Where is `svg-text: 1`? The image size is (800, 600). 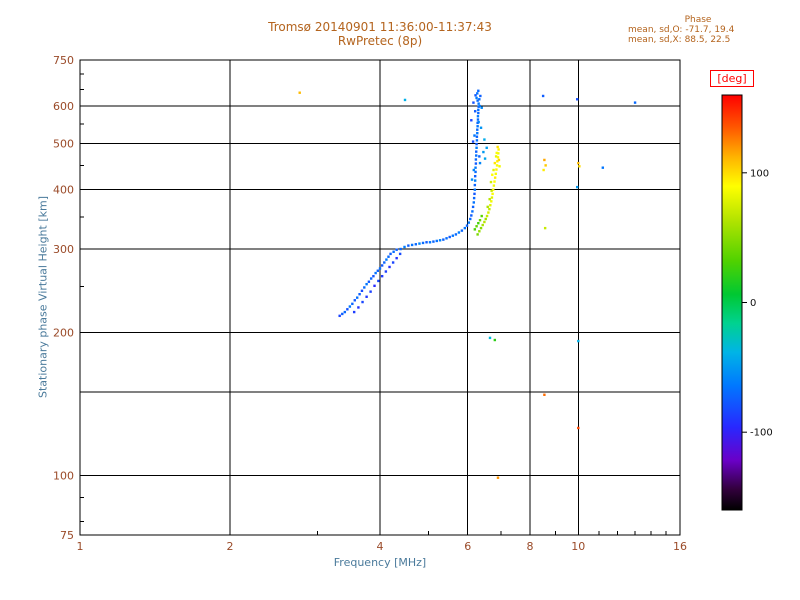 svg-text: 1 is located at coordinates (80, 546).